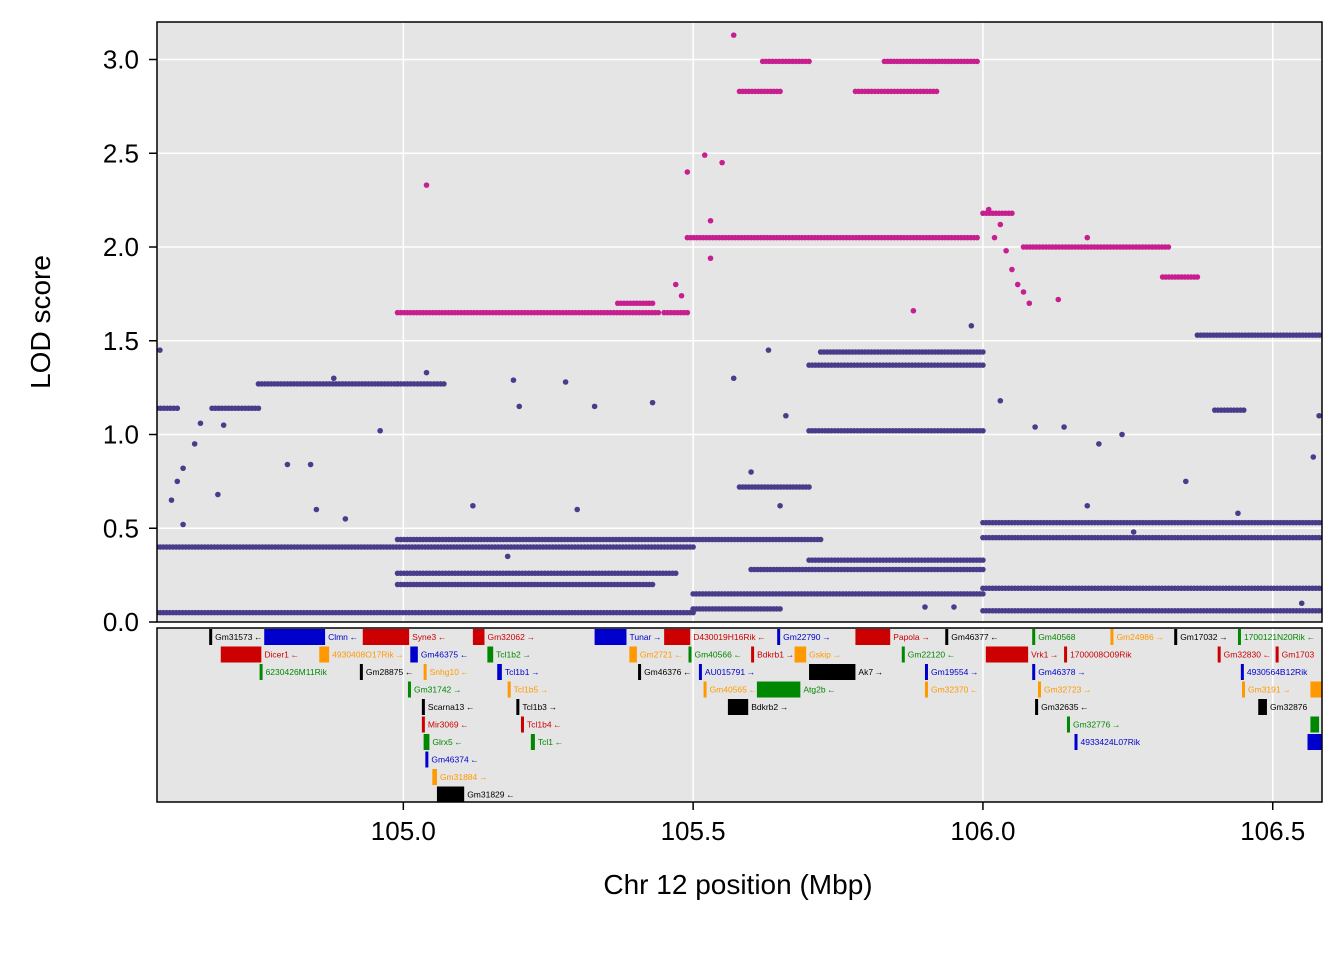 Image resolution: width=1344 pixels, height=960 pixels. Describe the element at coordinates (1097, 725) in the screenshot. I see `gene-label: Gm32776 →` at that location.